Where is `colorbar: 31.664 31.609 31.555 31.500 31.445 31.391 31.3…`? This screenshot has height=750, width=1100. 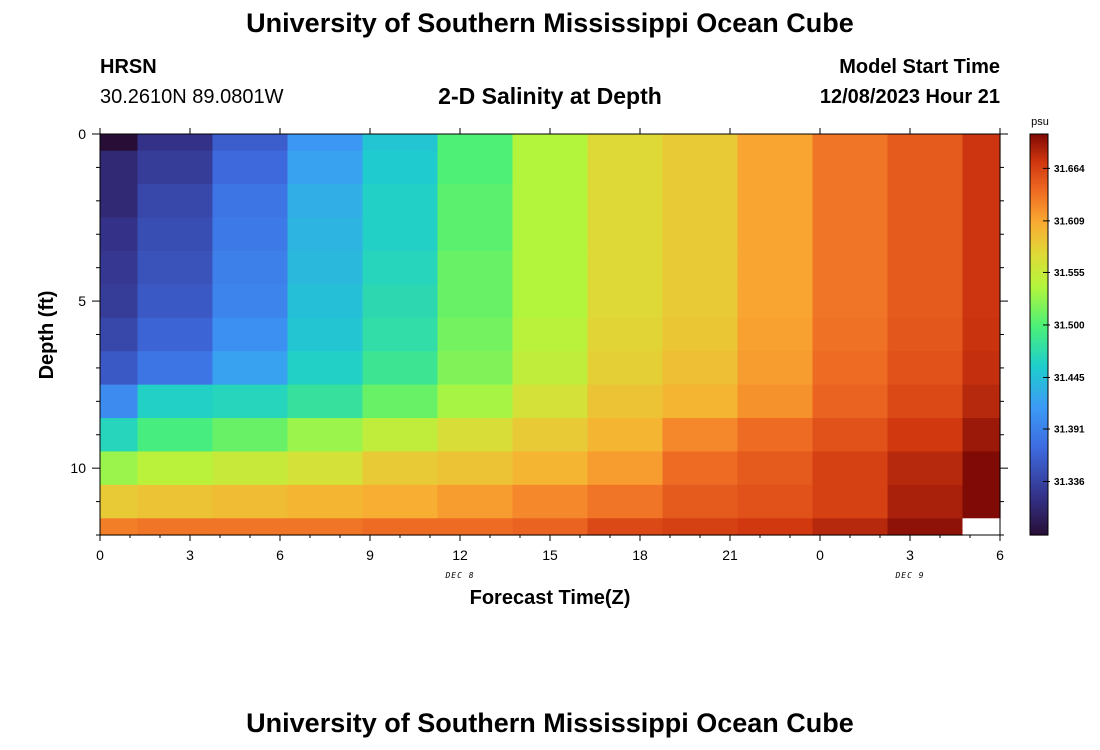 colorbar: 31.664 31.609 31.555 31.500 31.445 31.391 31.3… is located at coordinates (1057, 334).